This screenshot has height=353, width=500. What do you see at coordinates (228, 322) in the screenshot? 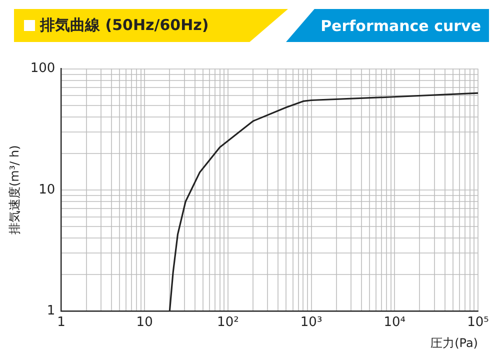
I see `x-tick-label: 10²` at bounding box center [228, 322].